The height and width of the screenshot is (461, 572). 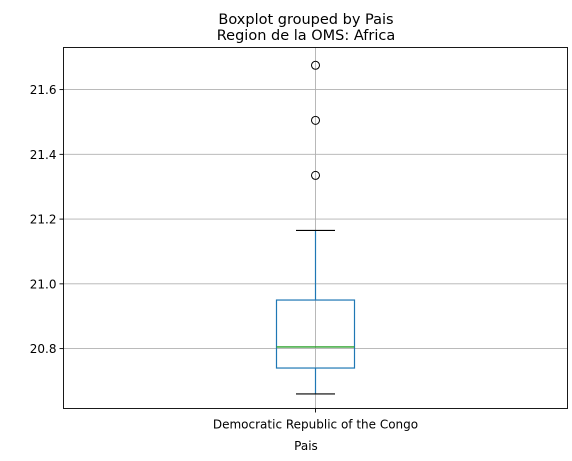 What do you see at coordinates (315, 425) in the screenshot?
I see `x-tick-label: Democratic Republic of the Congo` at bounding box center [315, 425].